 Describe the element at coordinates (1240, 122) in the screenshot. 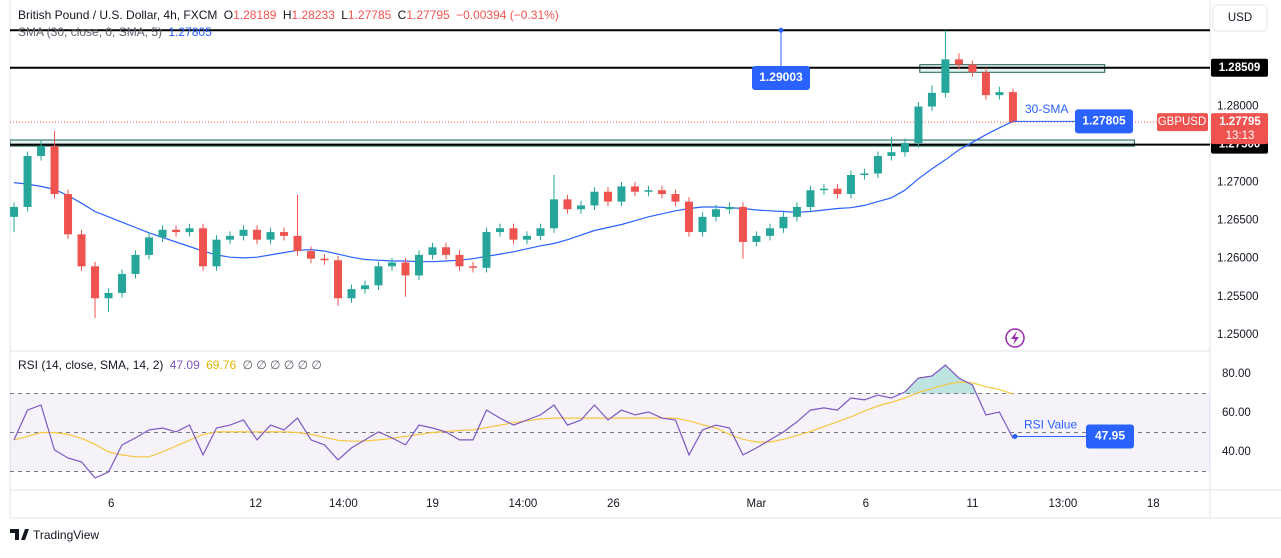

I see `last-price-label: 1.27795` at that location.